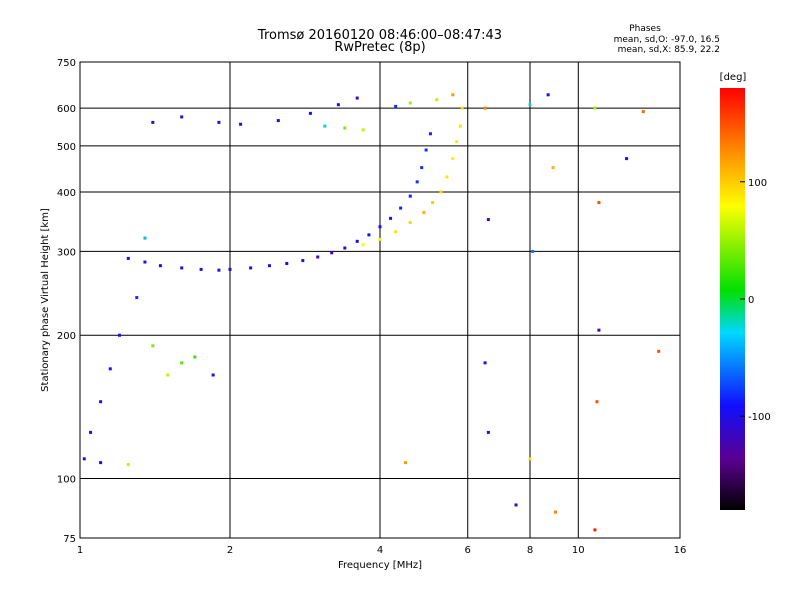  Describe the element at coordinates (759, 417) in the screenshot. I see `colorbar-tick-label: -100` at that location.